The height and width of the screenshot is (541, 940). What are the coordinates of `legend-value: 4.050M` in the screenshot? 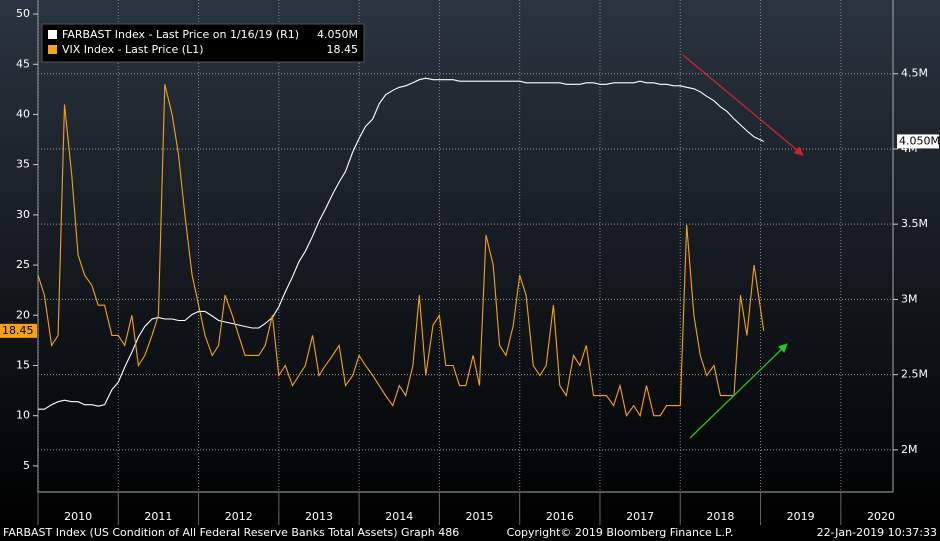 It's located at (337, 34).